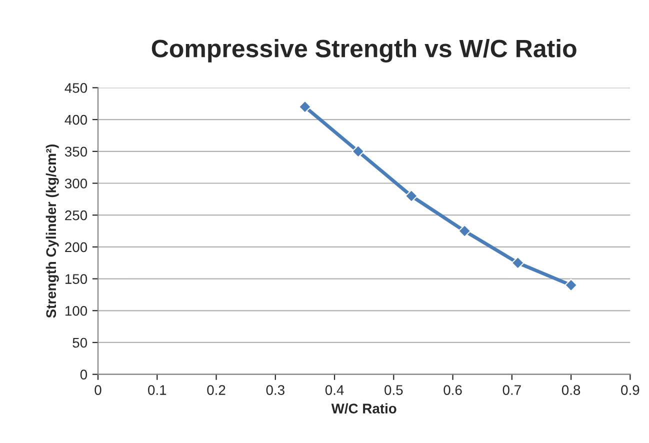  I want to click on x-axis-title: W/C Ratio, so click(363, 408).